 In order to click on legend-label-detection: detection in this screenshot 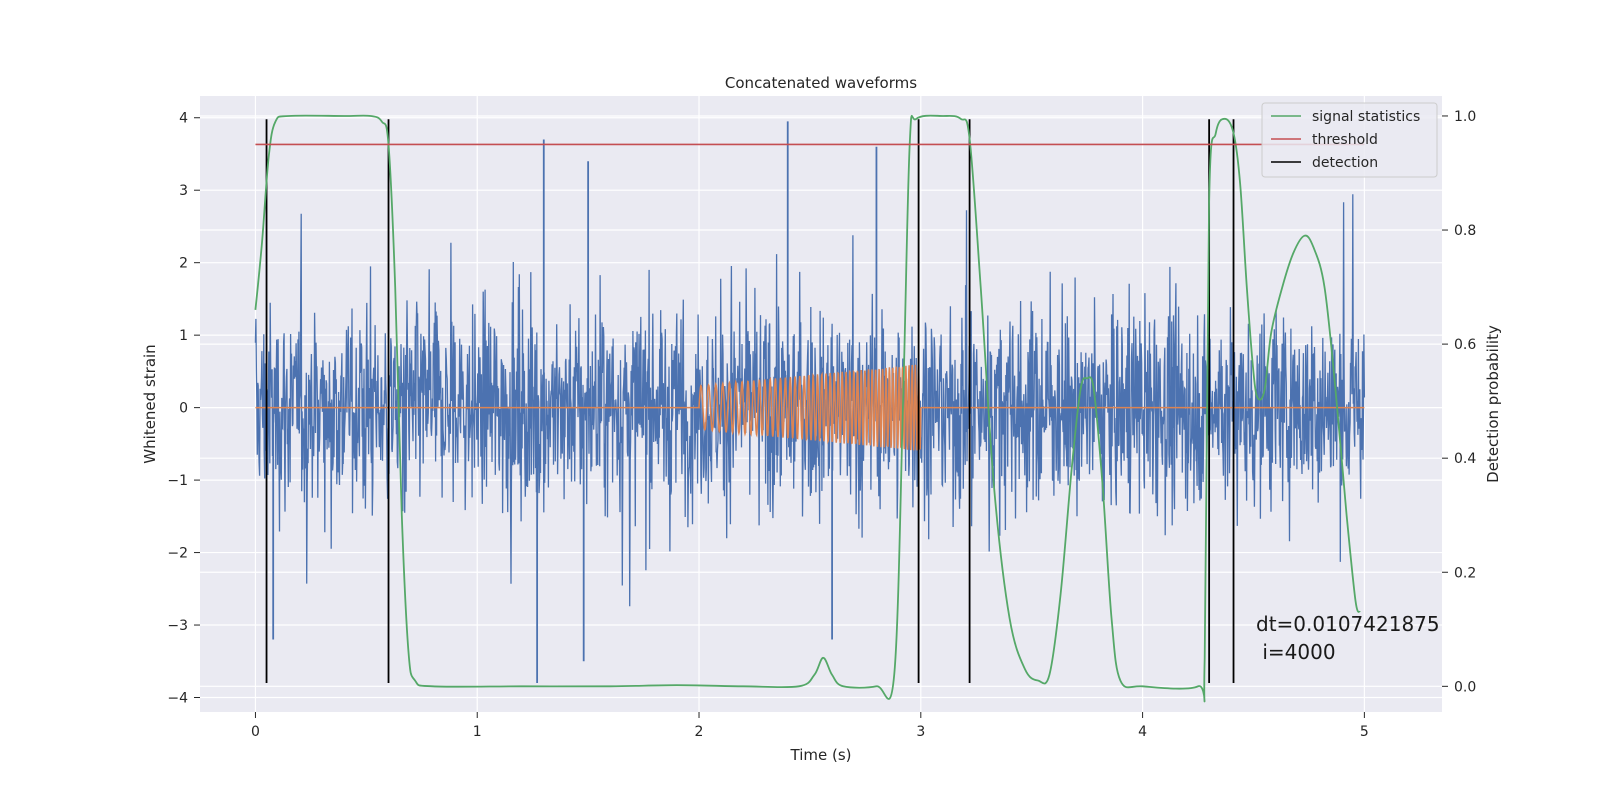, I will do `click(1345, 163)`.